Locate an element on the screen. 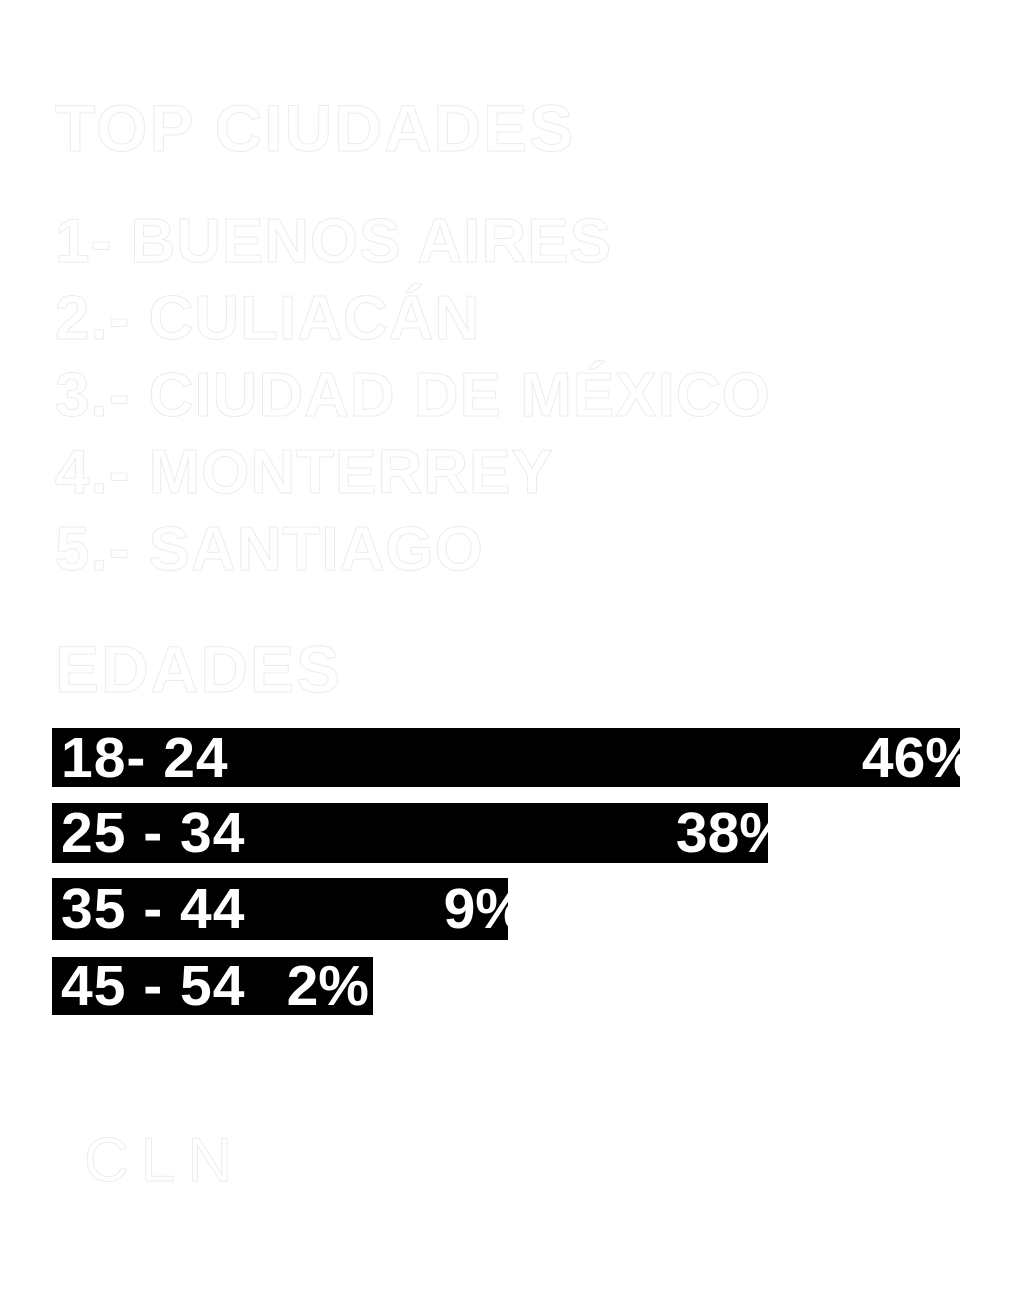 The width and height of the screenshot is (1027, 1296). age-bar-row: 45 - 54 2% is located at coordinates (212, 986).